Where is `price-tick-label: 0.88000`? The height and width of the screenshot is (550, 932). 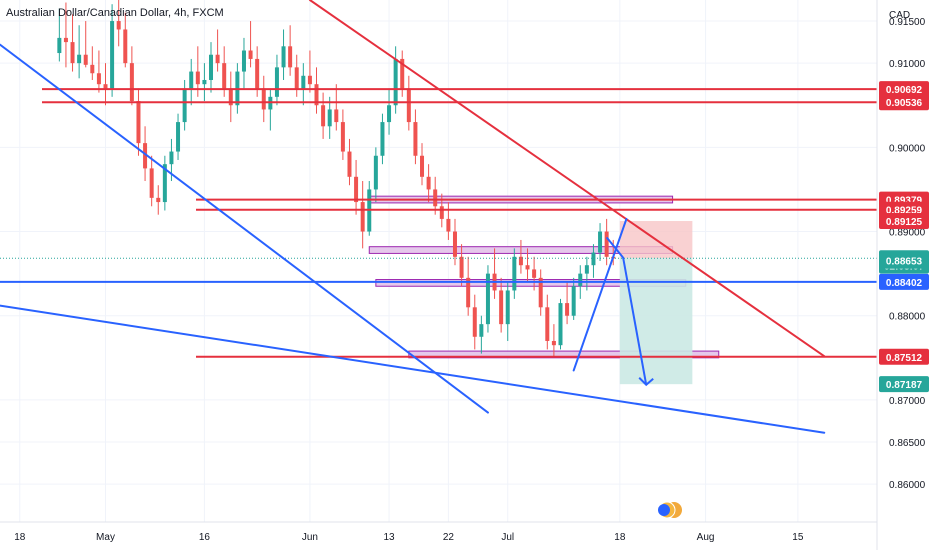 price-tick-label: 0.88000 is located at coordinates (907, 317).